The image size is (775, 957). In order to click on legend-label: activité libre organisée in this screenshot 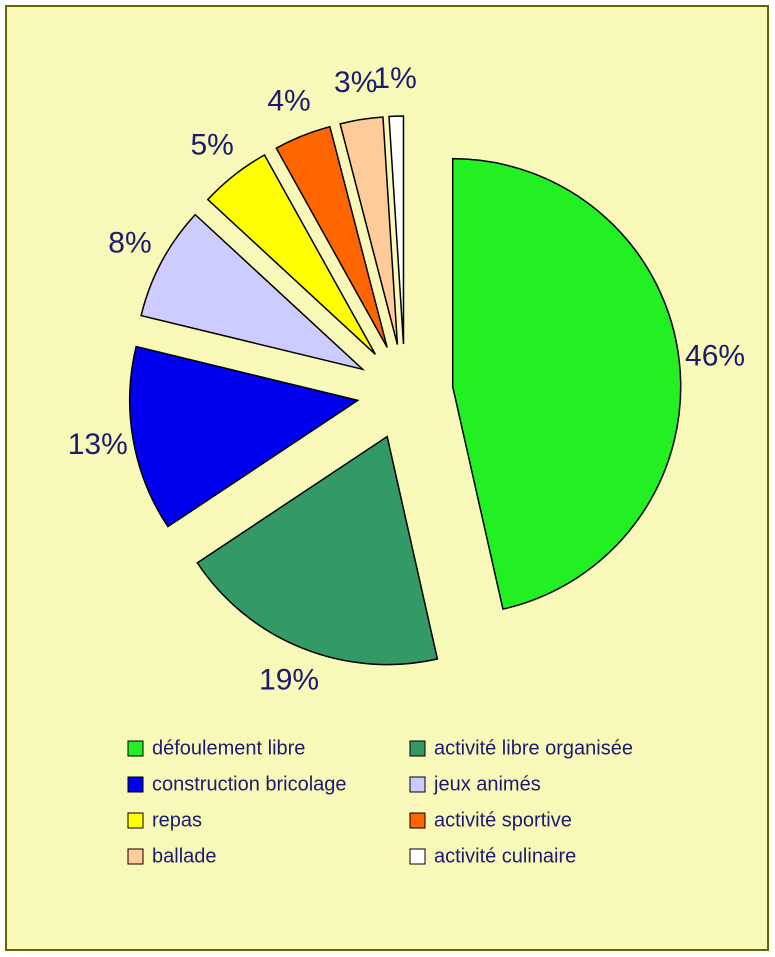, I will do `click(533, 748)`.